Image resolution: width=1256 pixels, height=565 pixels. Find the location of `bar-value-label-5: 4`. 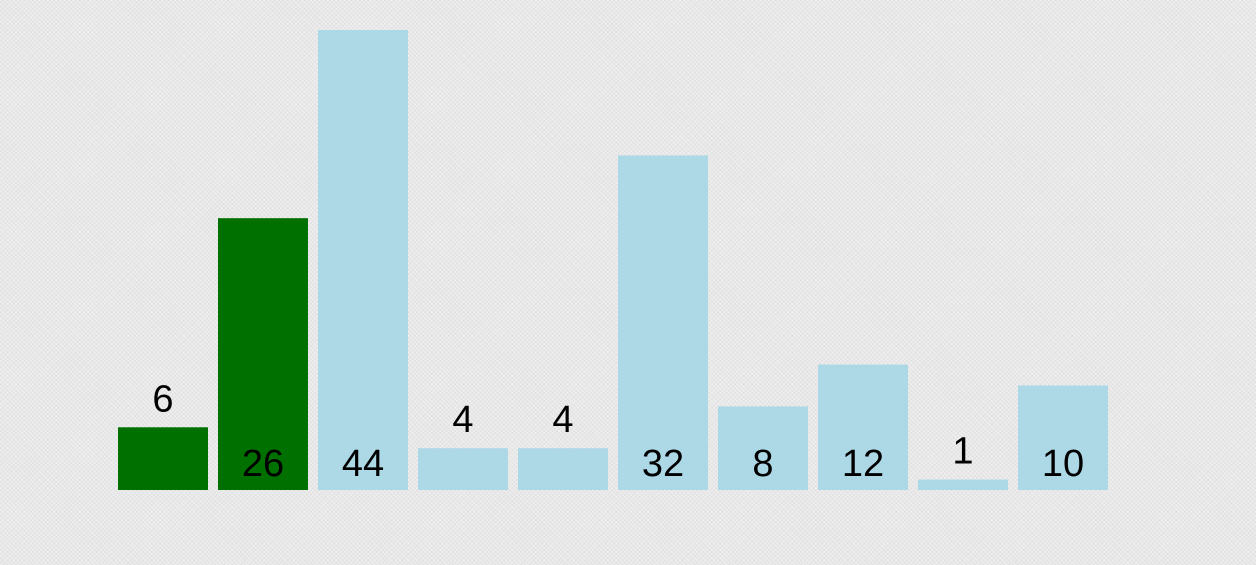

bar-value-label-5: 4 is located at coordinates (562, 420).